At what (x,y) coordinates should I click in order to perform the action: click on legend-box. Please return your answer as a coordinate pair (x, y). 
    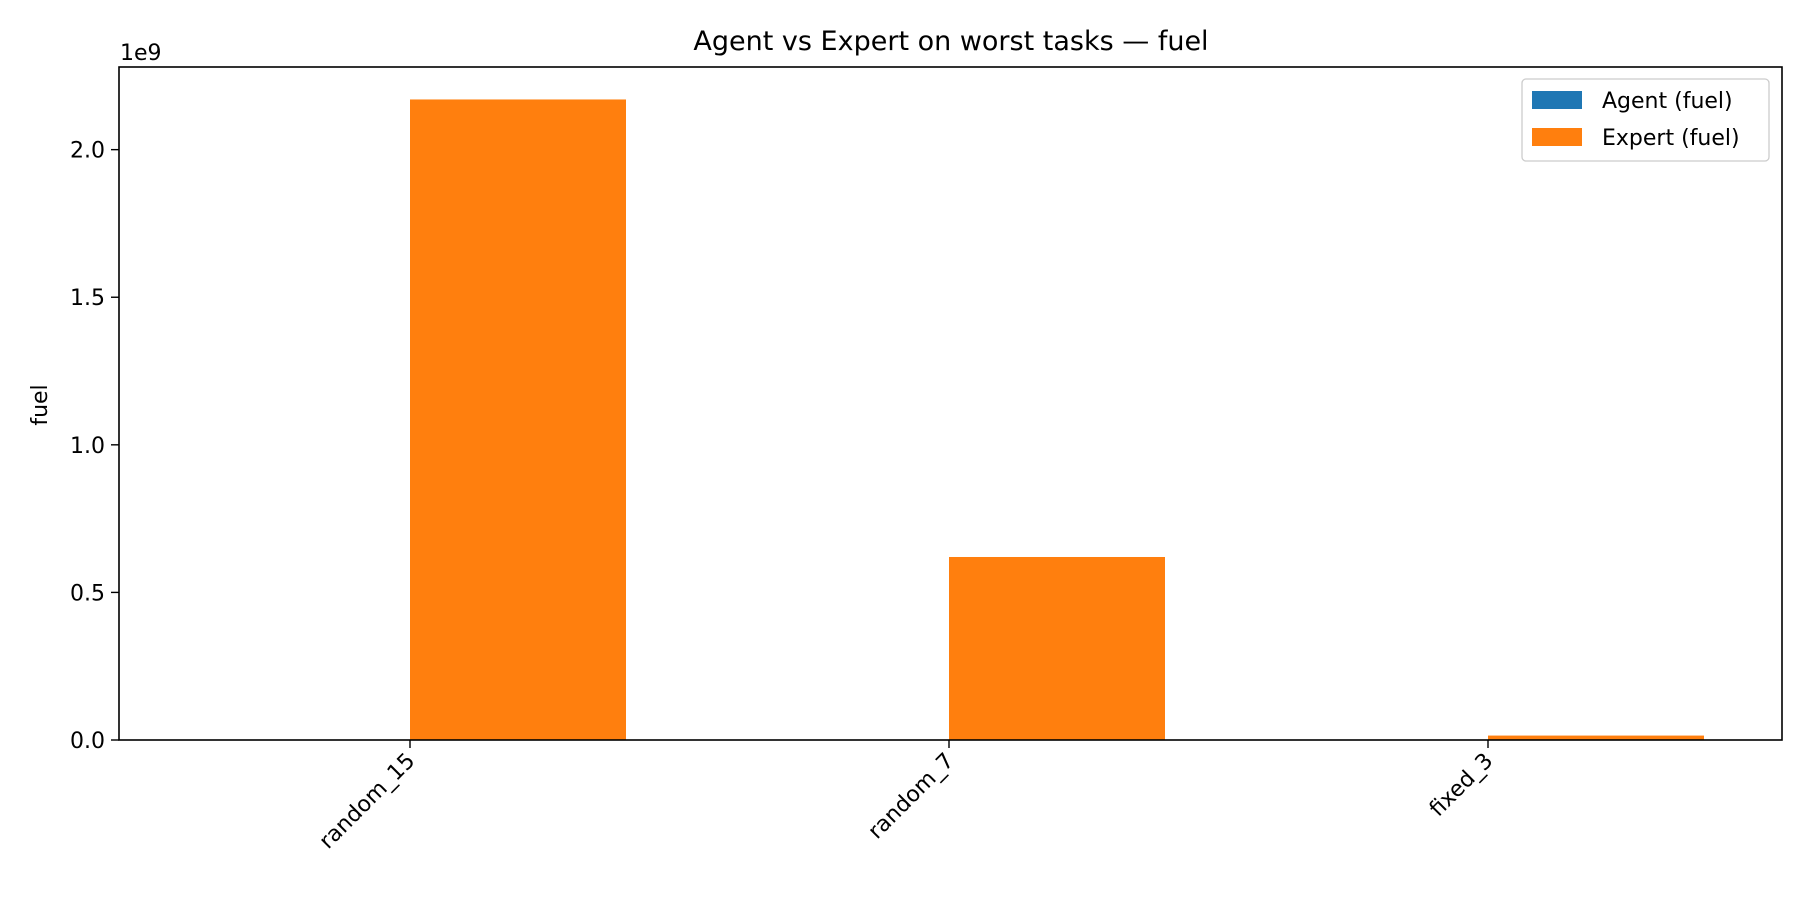
    Looking at the image, I should click on (1645, 120).